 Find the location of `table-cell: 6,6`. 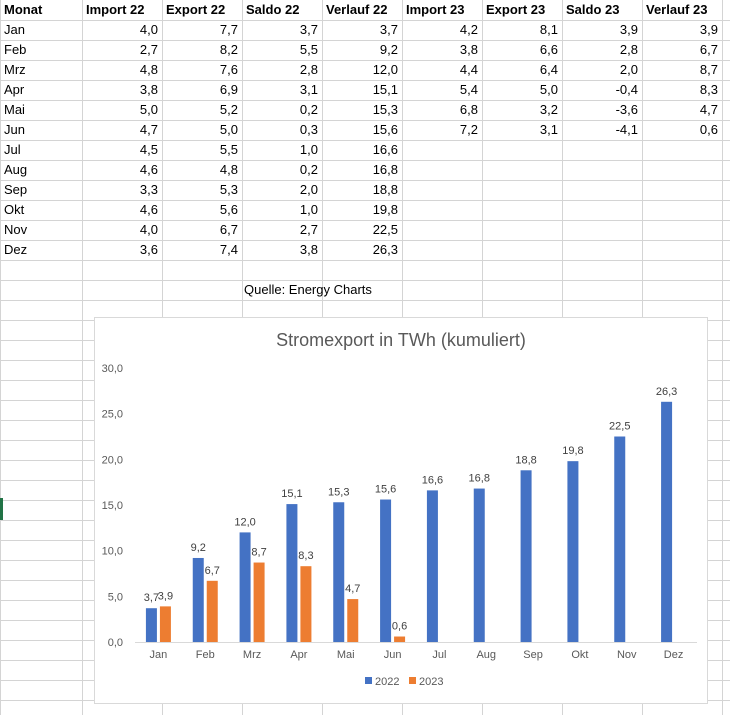

table-cell: 6,6 is located at coordinates (548, 49).